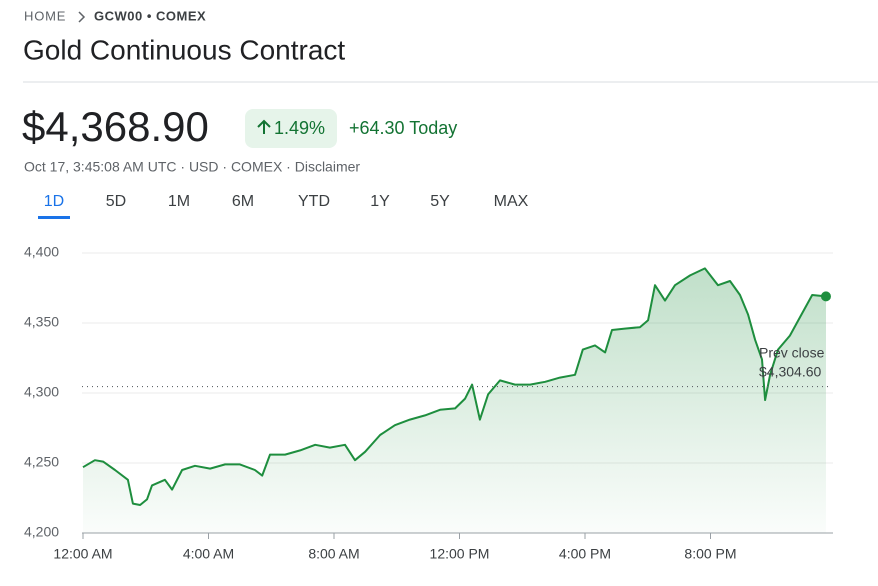 The image size is (878, 586). What do you see at coordinates (208, 554) in the screenshot?
I see `x-tick-label: 4:00 AM` at bounding box center [208, 554].